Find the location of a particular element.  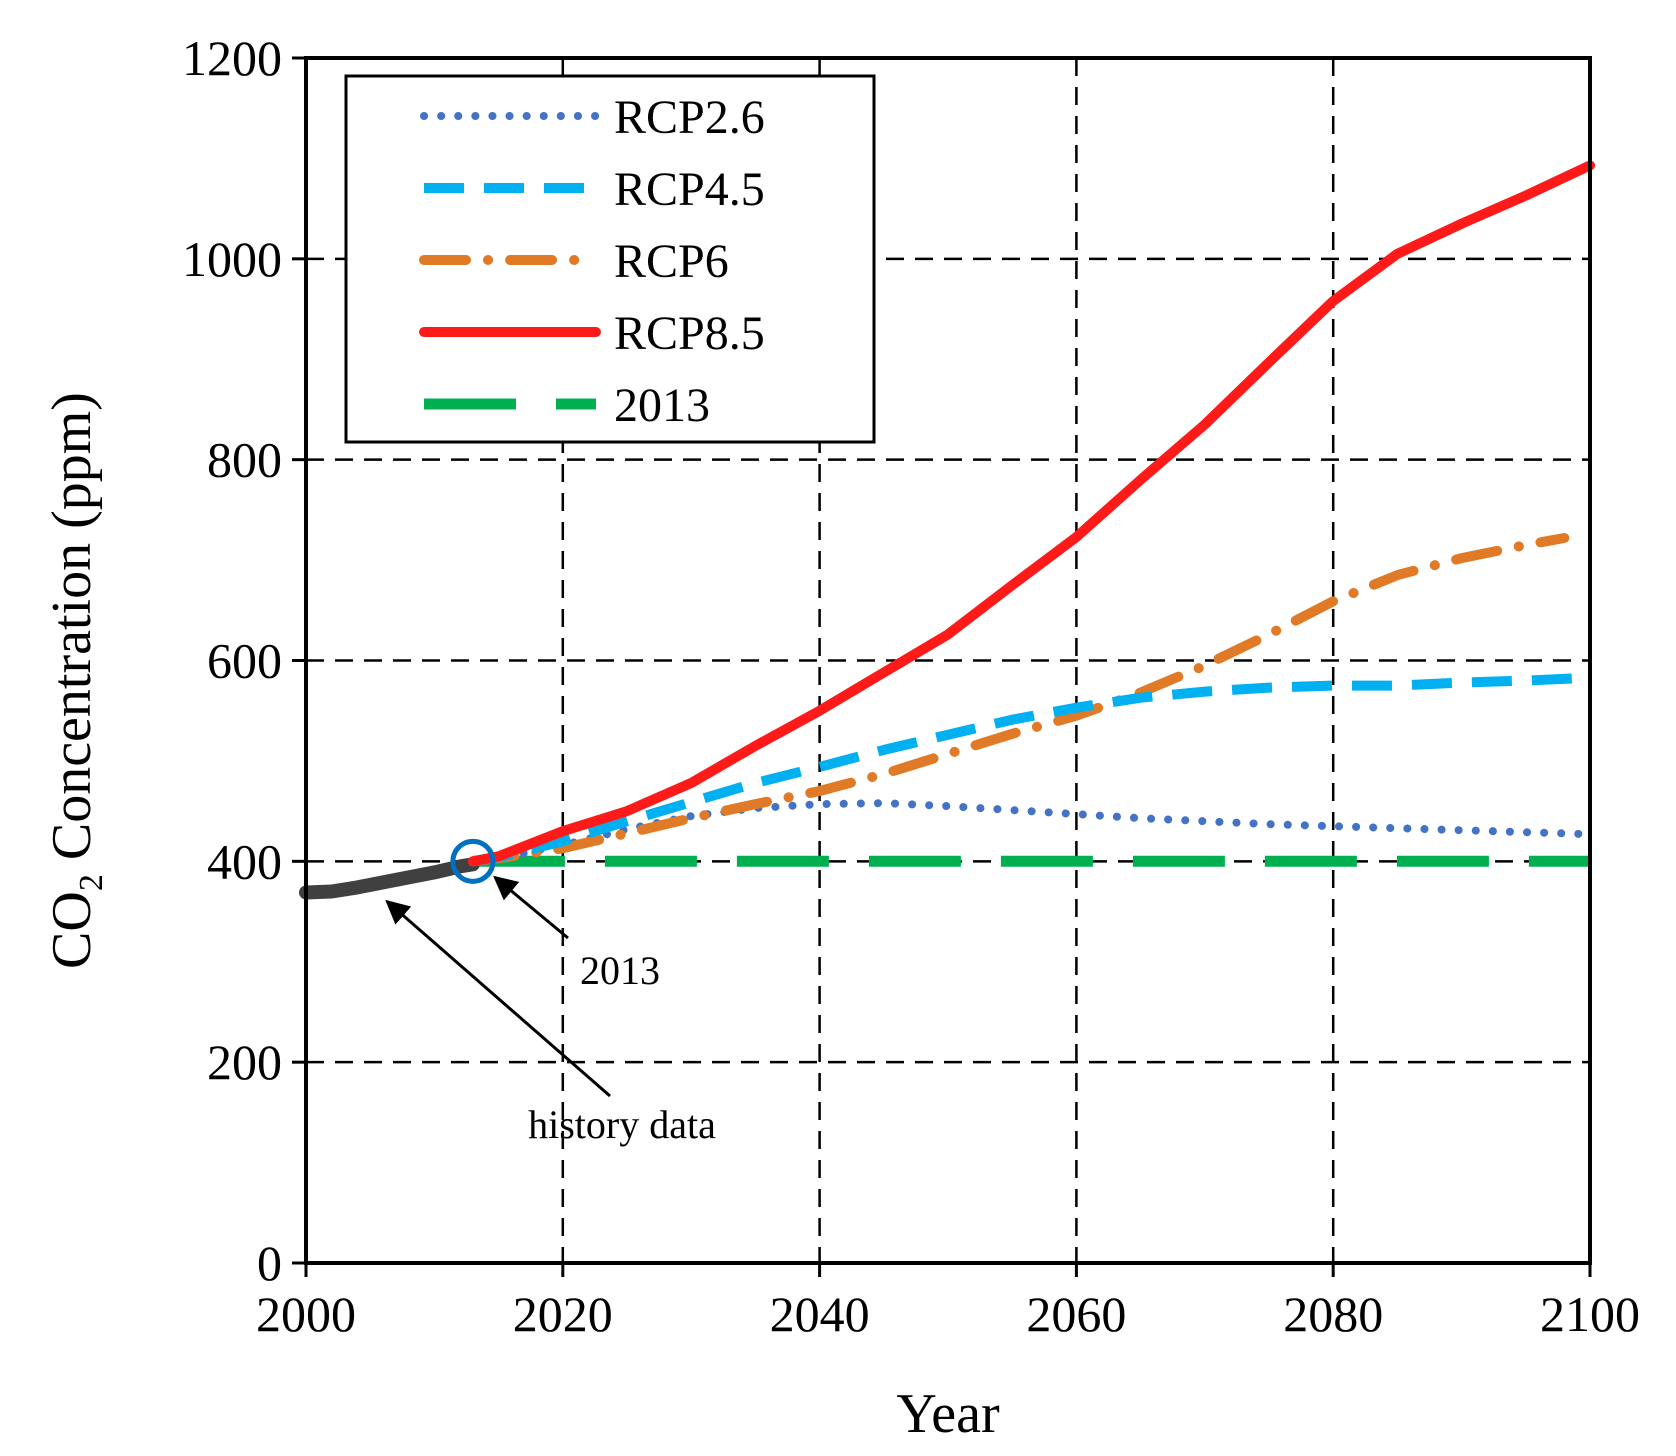

series-line-history-data is located at coordinates (389, 878).